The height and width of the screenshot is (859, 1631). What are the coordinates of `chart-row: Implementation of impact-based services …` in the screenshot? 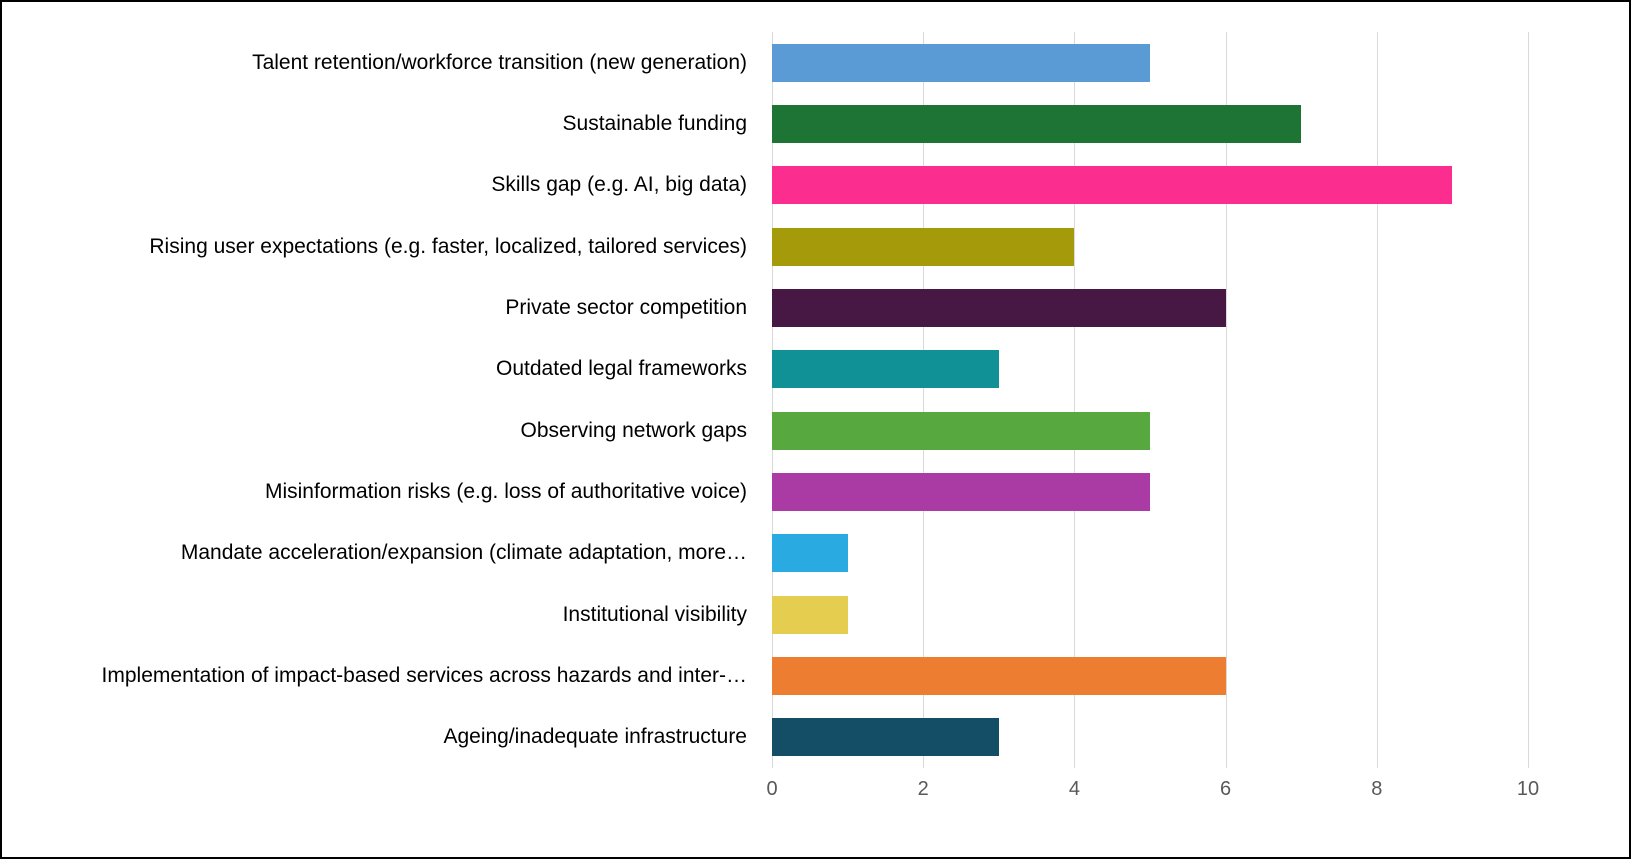 It's located at (765, 675).